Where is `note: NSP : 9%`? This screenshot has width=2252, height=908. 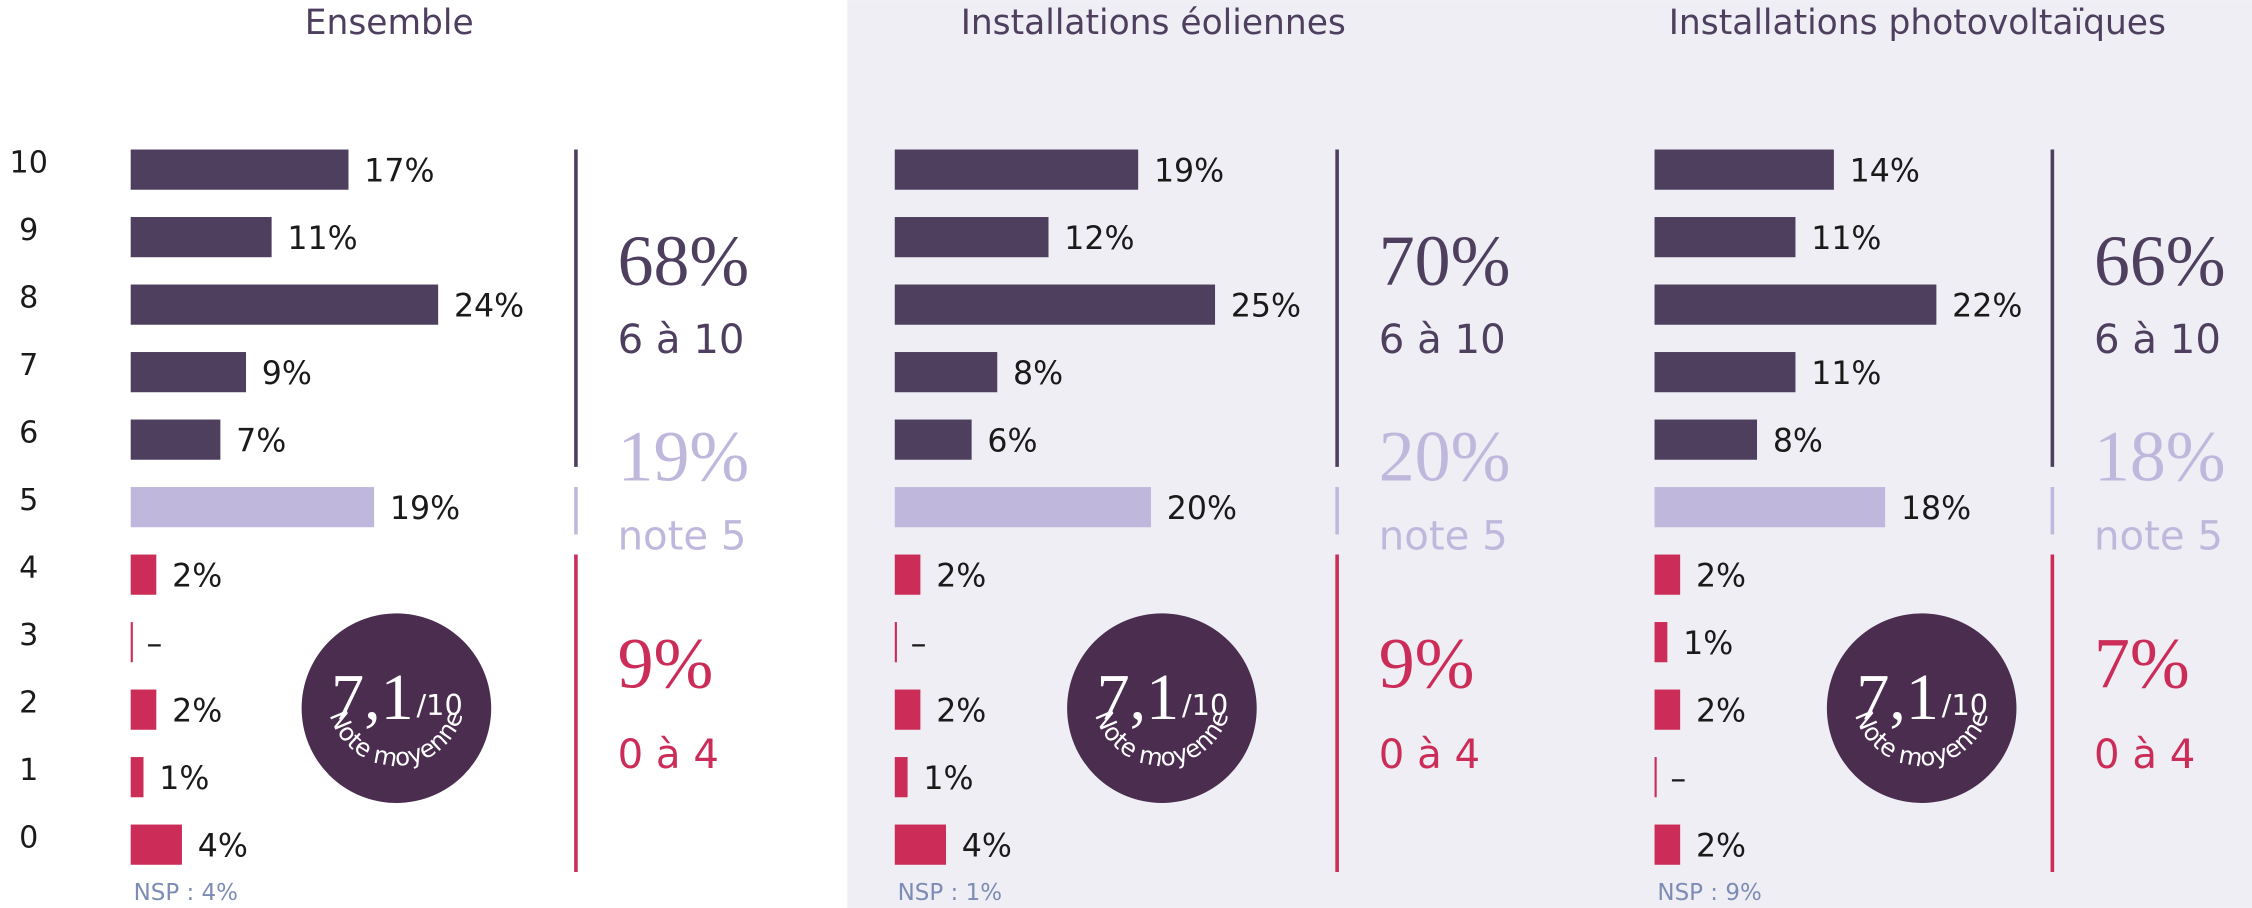 note: NSP : 9% is located at coordinates (1709, 893).